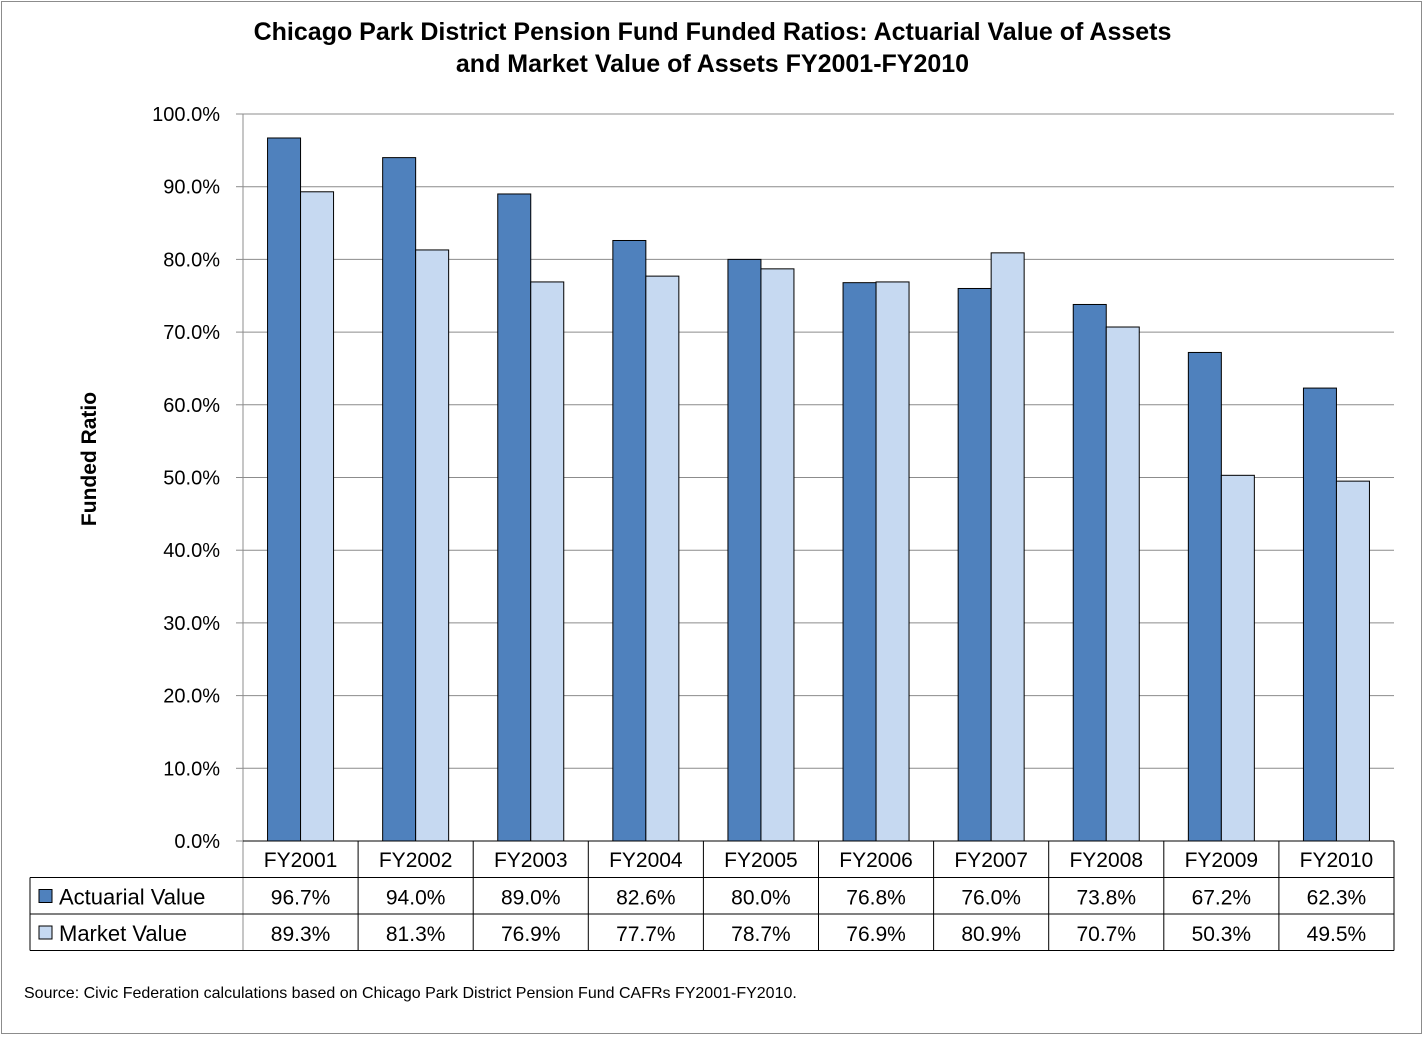 The image size is (1425, 1037). I want to click on x-tick-label: FY2002, so click(416, 860).